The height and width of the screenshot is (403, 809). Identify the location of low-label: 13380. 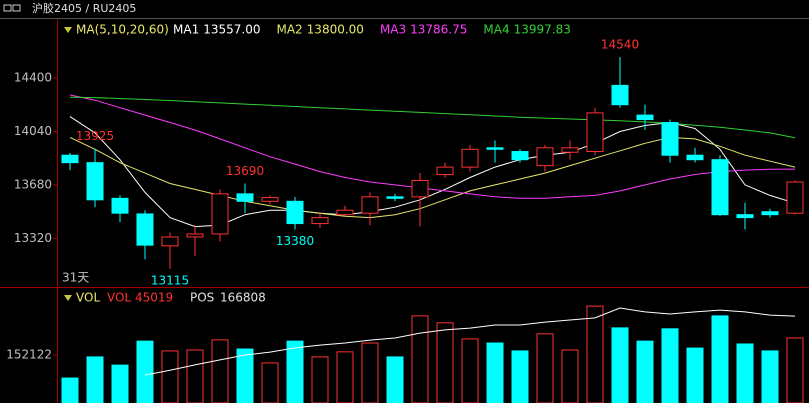
(295, 241).